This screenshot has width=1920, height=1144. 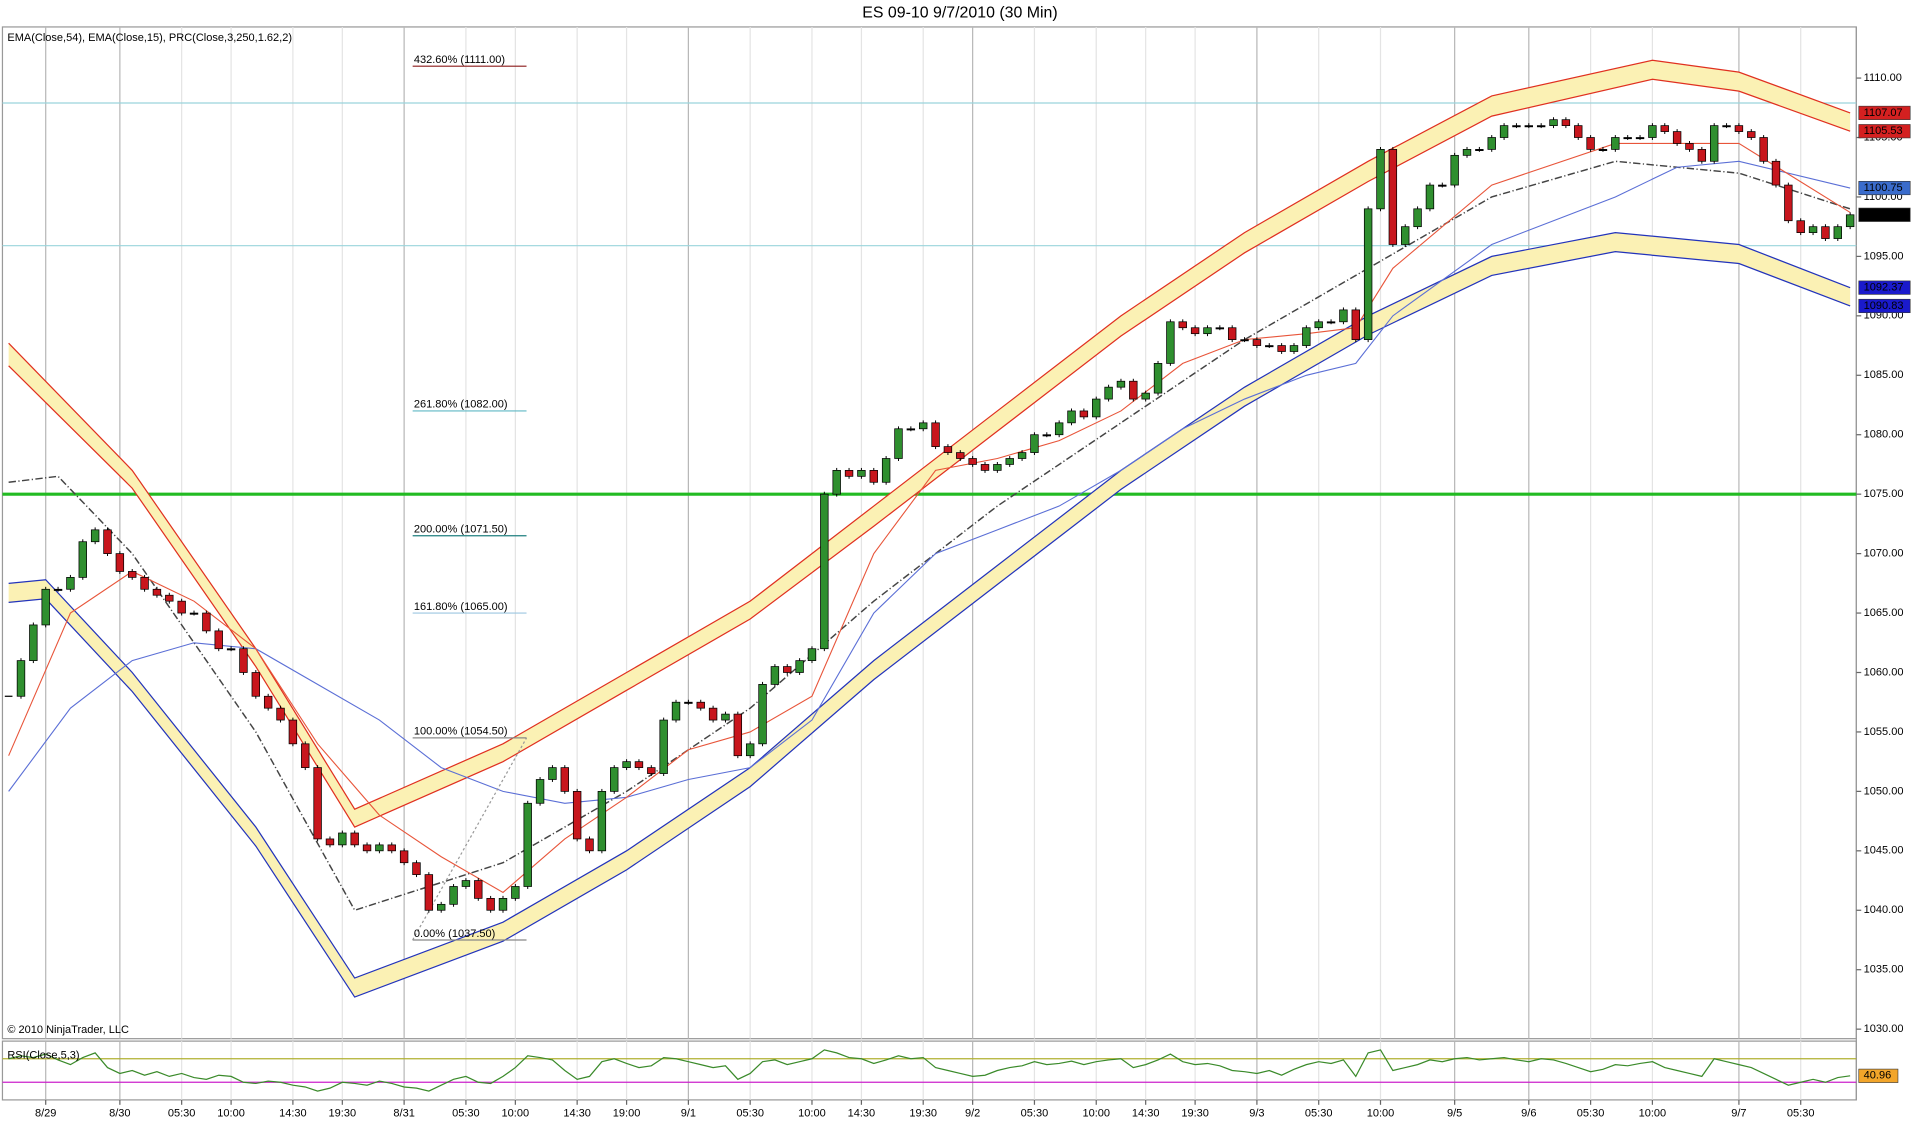 I want to click on y-tick-label: 1085.00, so click(x=1884, y=375).